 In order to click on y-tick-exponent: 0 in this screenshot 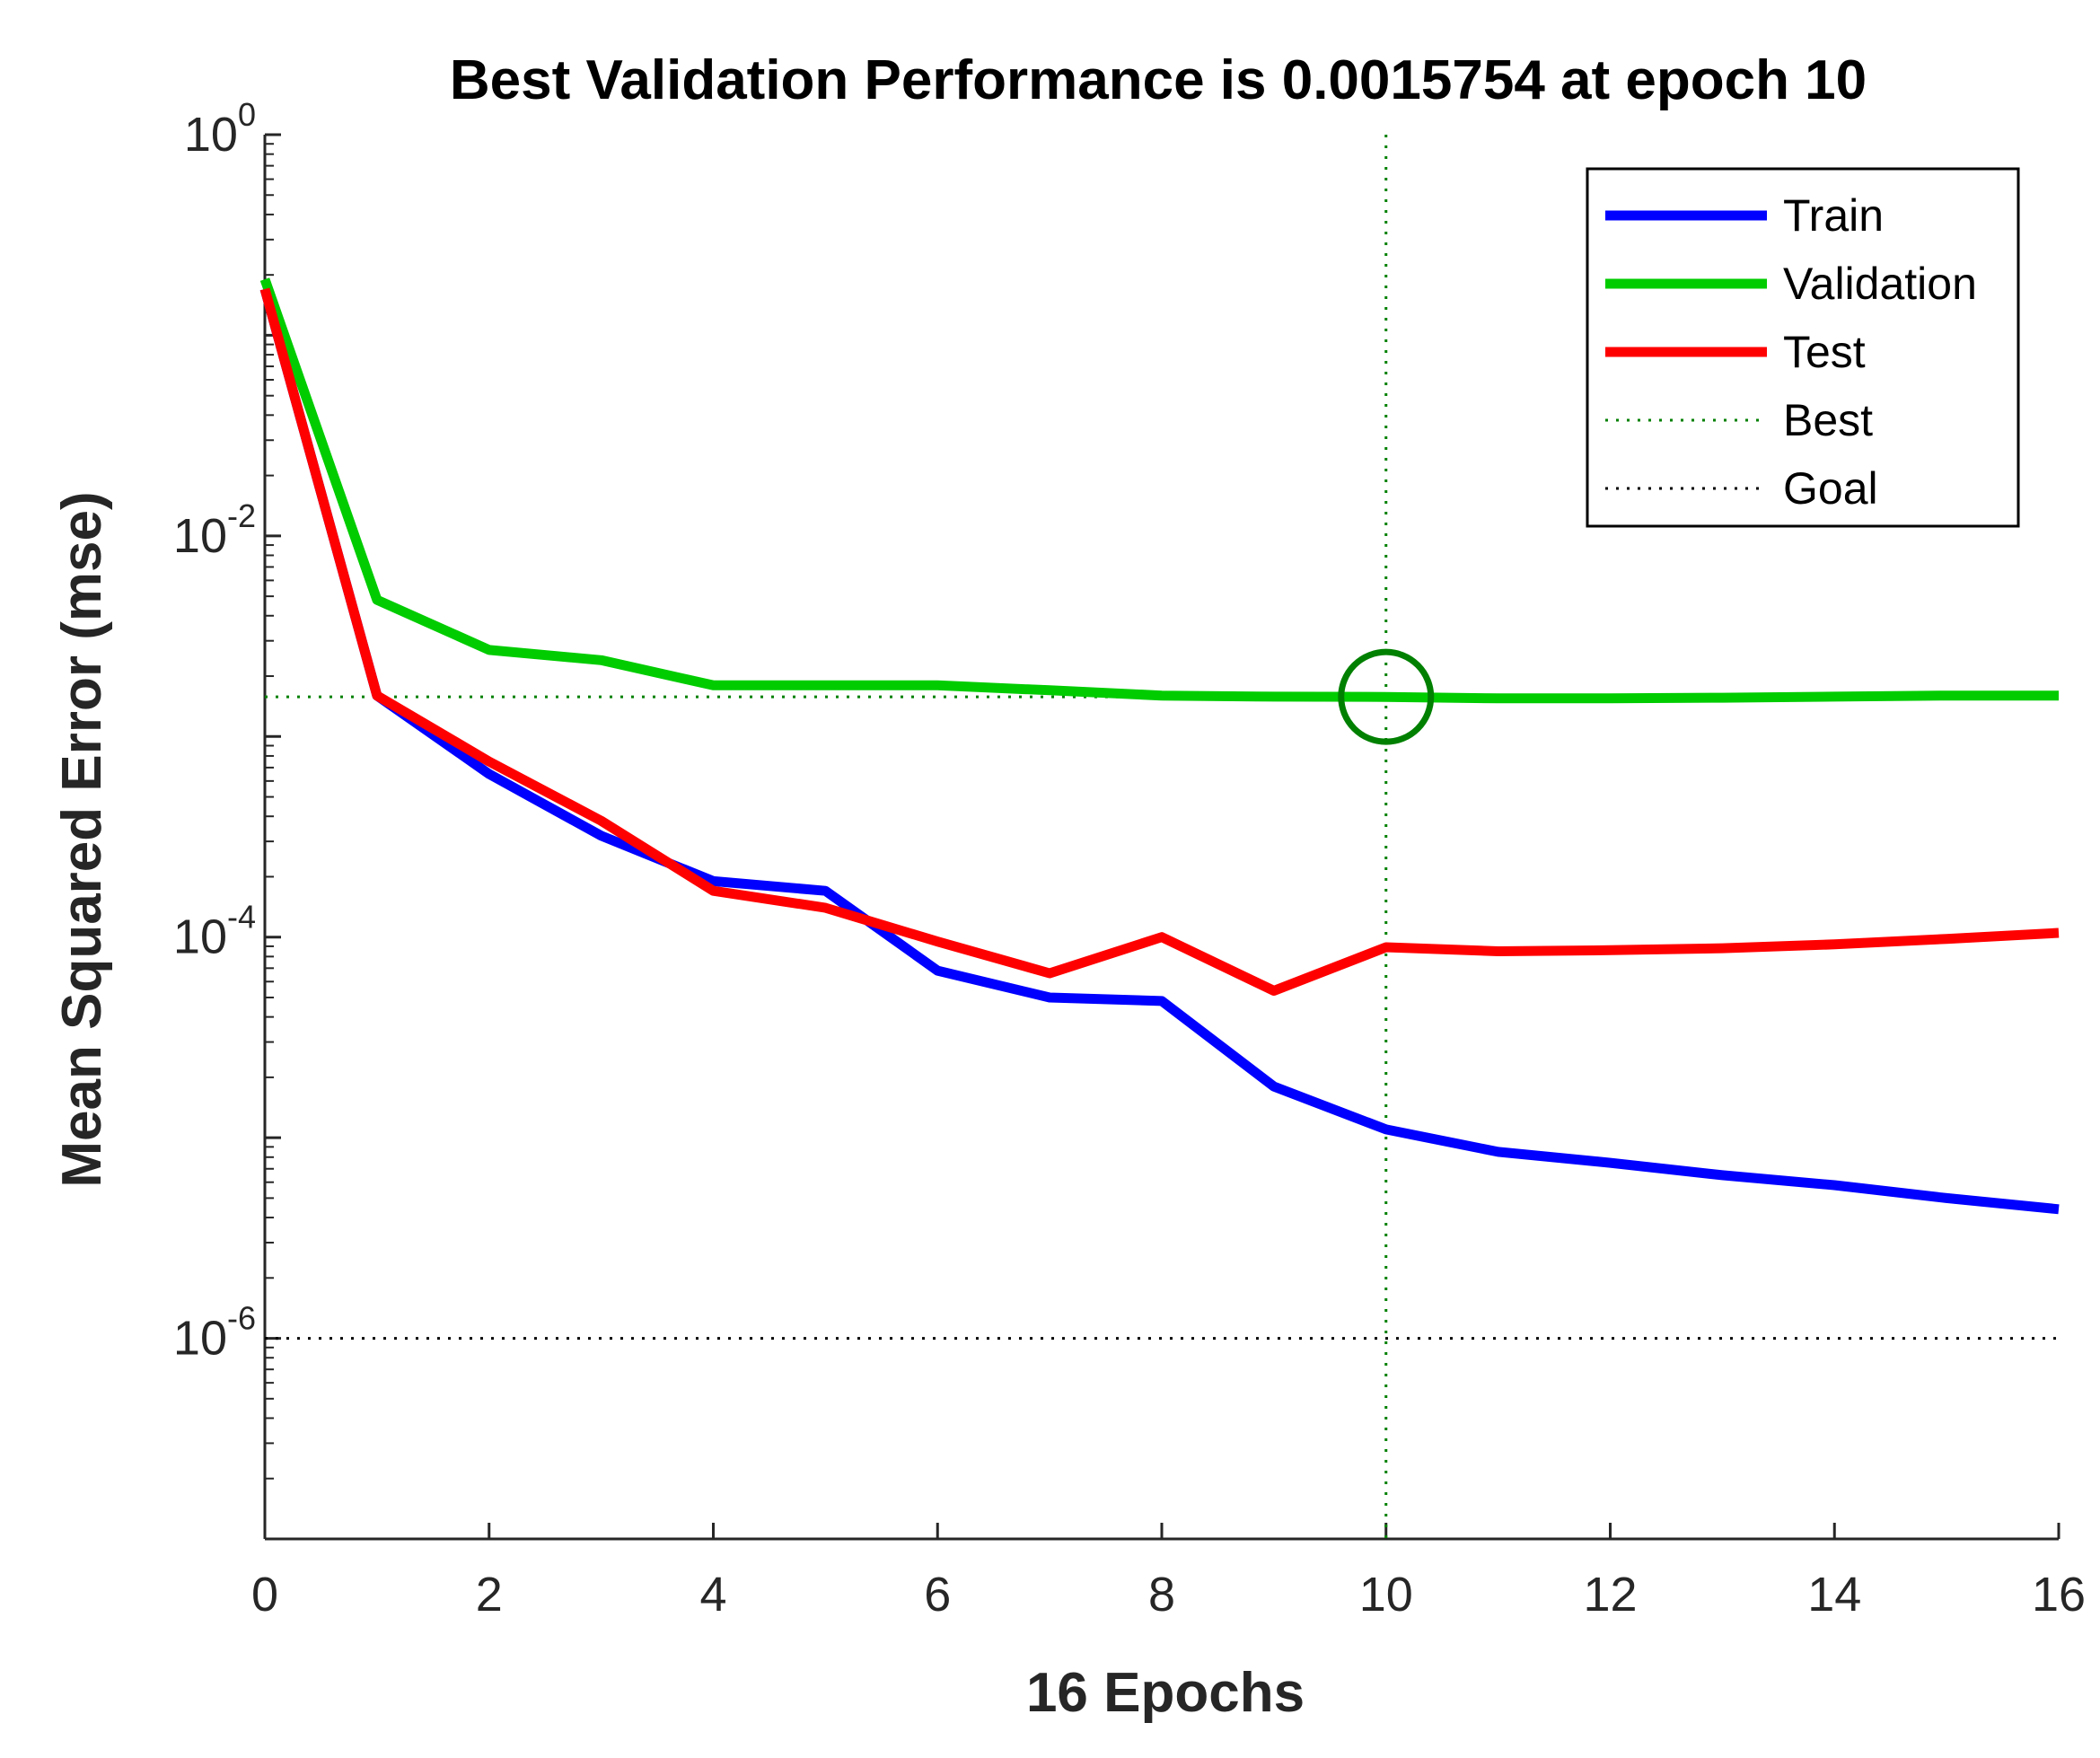, I will do `click(247, 115)`.